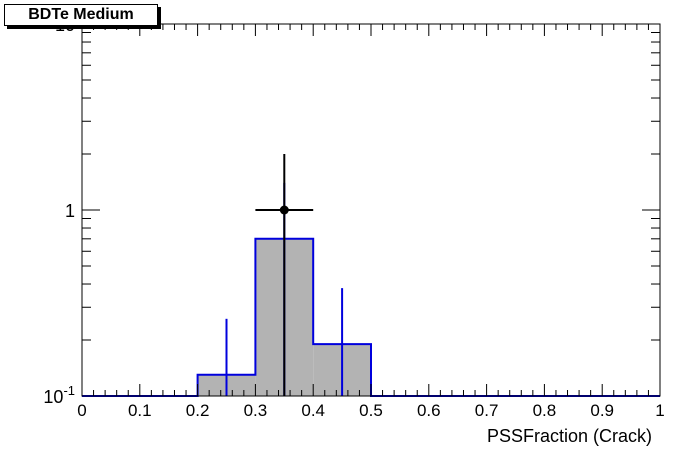 This screenshot has width=696, height=472. What do you see at coordinates (284, 275) in the screenshot?
I see `data-points` at bounding box center [284, 275].